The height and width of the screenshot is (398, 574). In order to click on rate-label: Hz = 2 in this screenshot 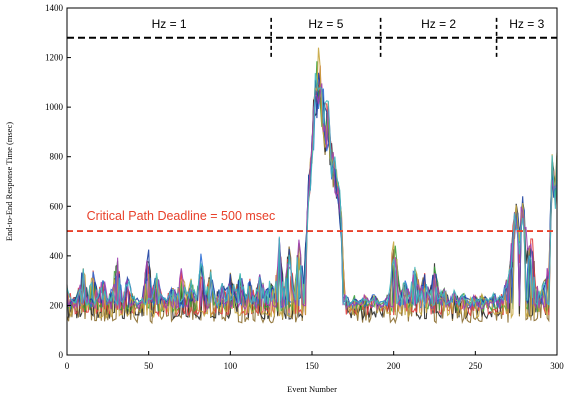, I will do `click(438, 24)`.